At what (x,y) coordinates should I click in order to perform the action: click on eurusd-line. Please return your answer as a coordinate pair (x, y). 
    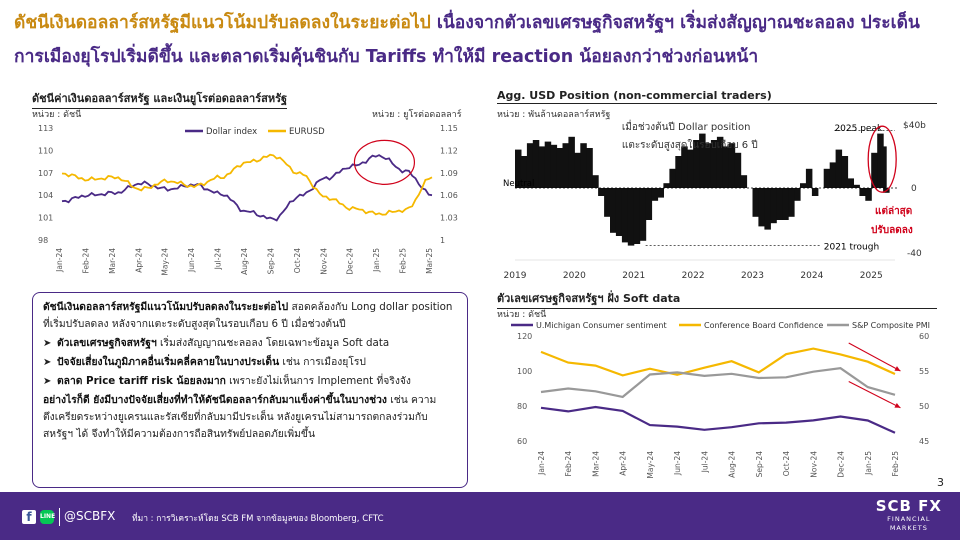
    Looking at the image, I should click on (247, 184).